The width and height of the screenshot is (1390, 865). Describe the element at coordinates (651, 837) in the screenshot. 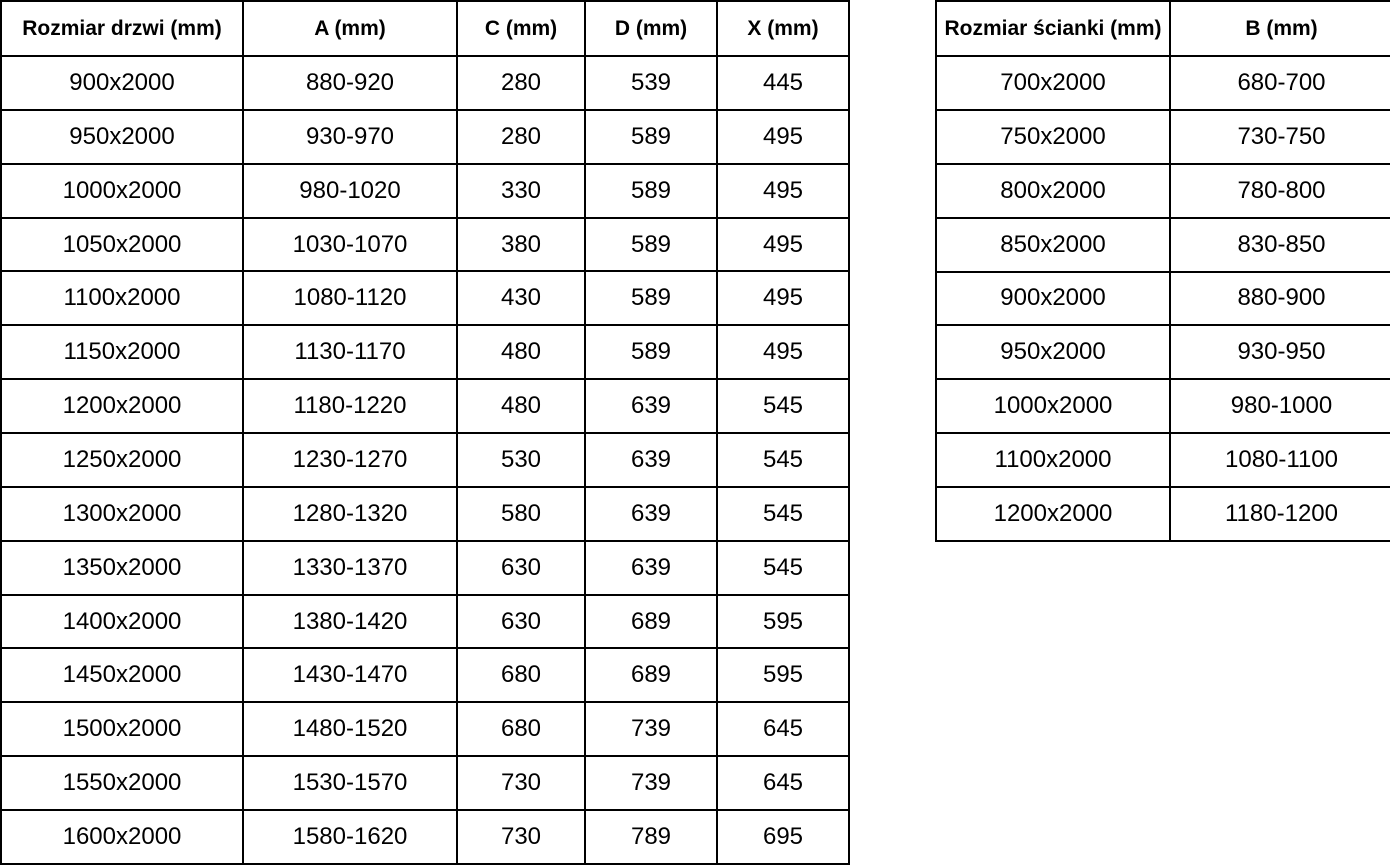

I see `table-cell: 789` at that location.